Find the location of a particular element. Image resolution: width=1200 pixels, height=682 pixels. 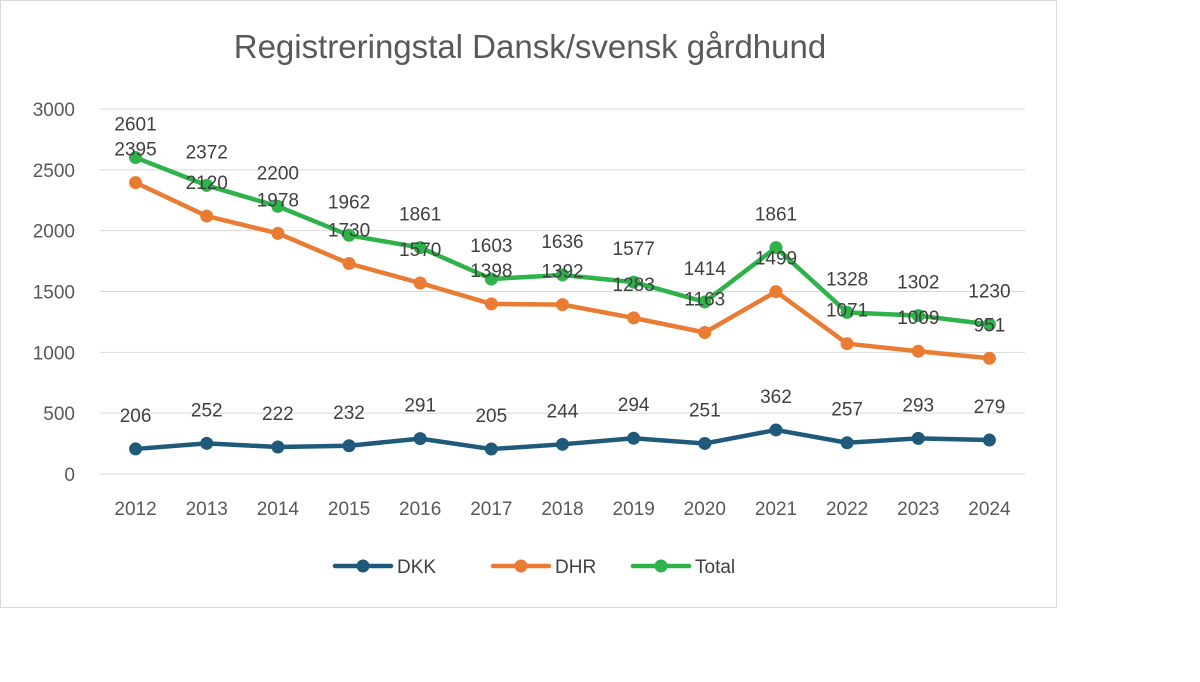

data-label: 2601 is located at coordinates (135, 125).